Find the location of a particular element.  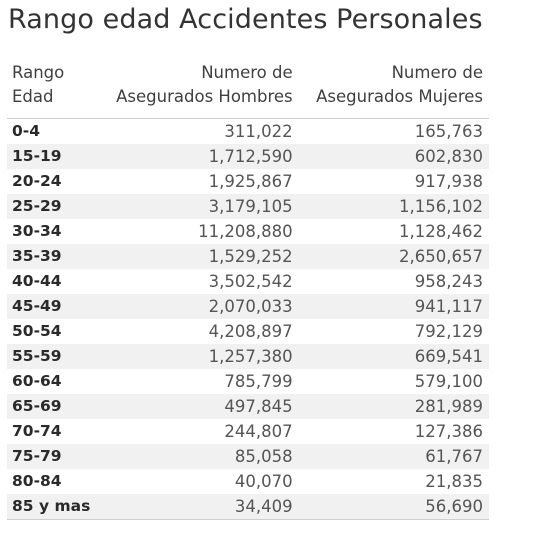

table-row: 85 y mas 34,409 56,690 is located at coordinates (248, 507).